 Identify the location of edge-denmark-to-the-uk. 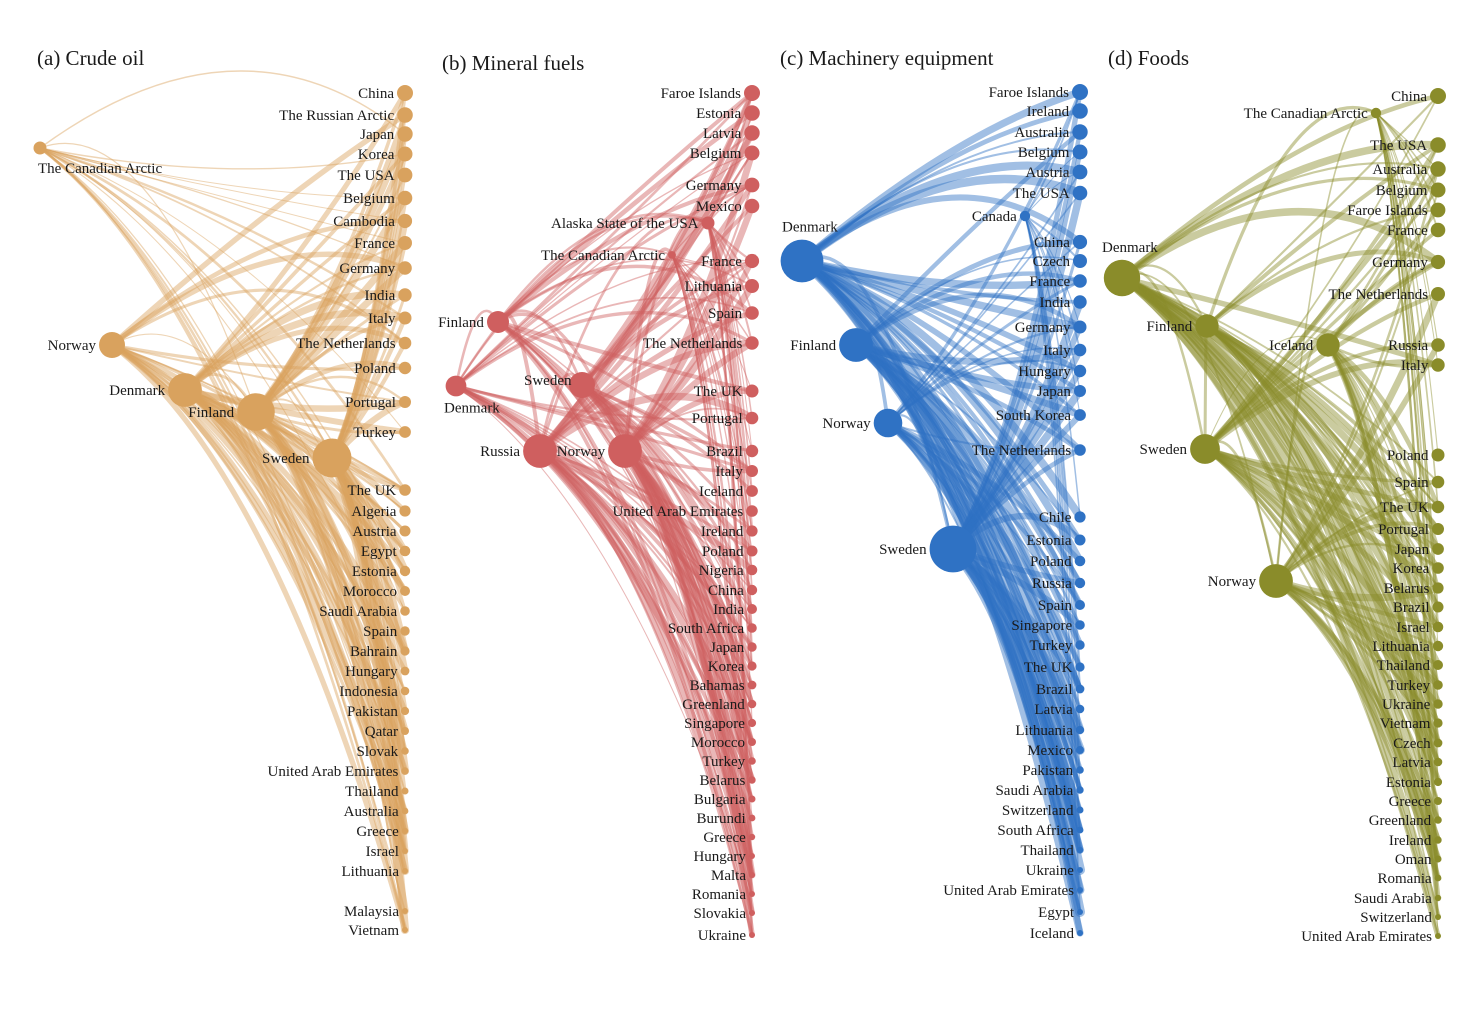
(295, 440).